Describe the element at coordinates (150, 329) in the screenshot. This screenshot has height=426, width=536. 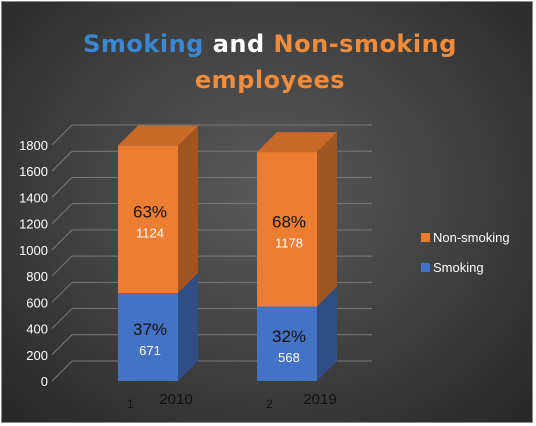
I see `percent-label: 37%` at that location.